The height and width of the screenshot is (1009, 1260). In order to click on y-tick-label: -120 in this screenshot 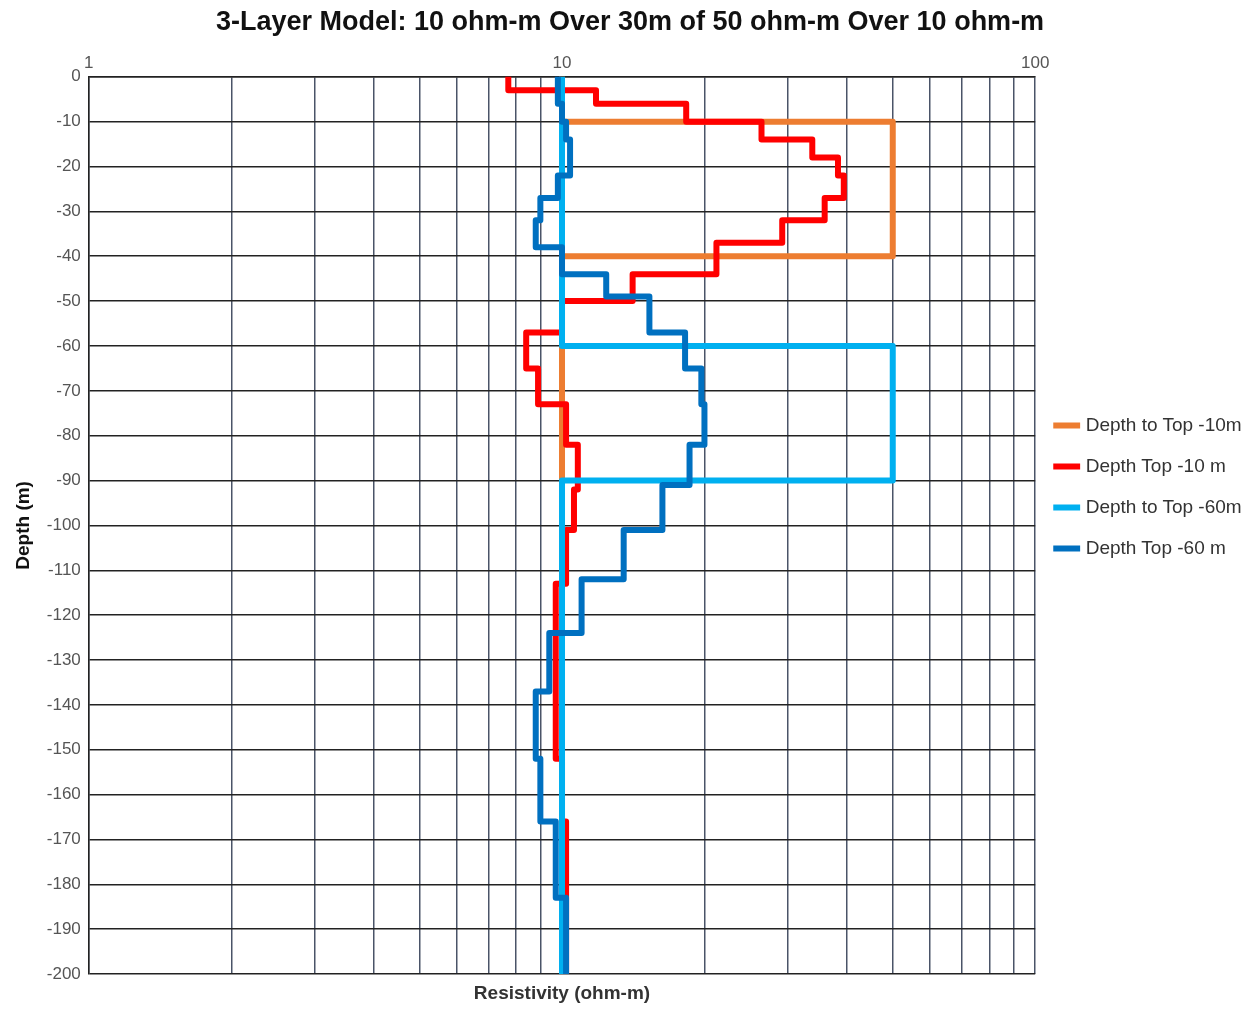, I will do `click(63, 614)`.